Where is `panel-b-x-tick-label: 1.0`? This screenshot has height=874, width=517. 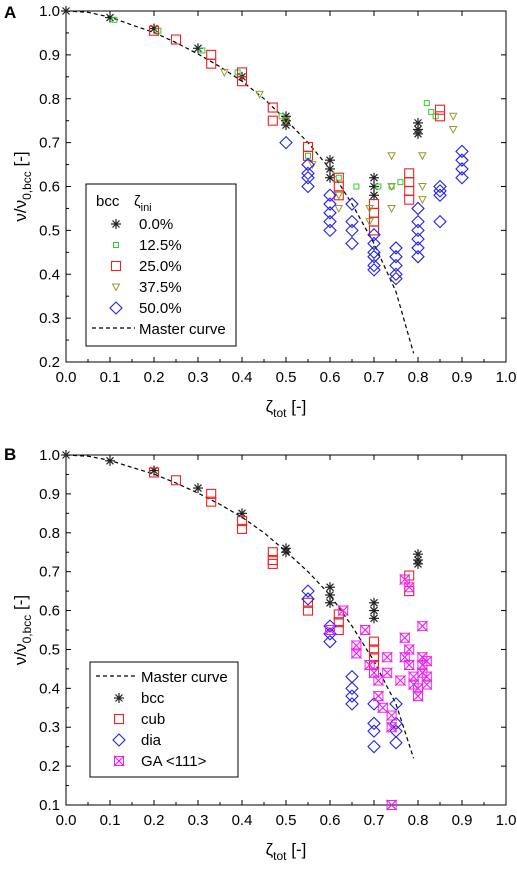
panel-b-x-tick-label: 1.0 is located at coordinates (506, 820).